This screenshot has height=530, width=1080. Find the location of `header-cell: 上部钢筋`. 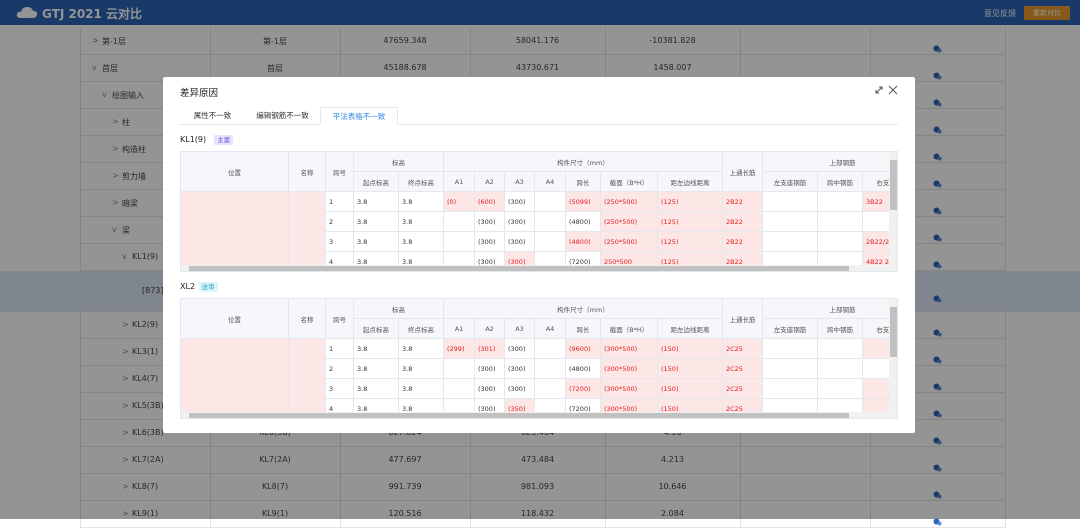

header-cell: 上部钢筋 is located at coordinates (826, 162).